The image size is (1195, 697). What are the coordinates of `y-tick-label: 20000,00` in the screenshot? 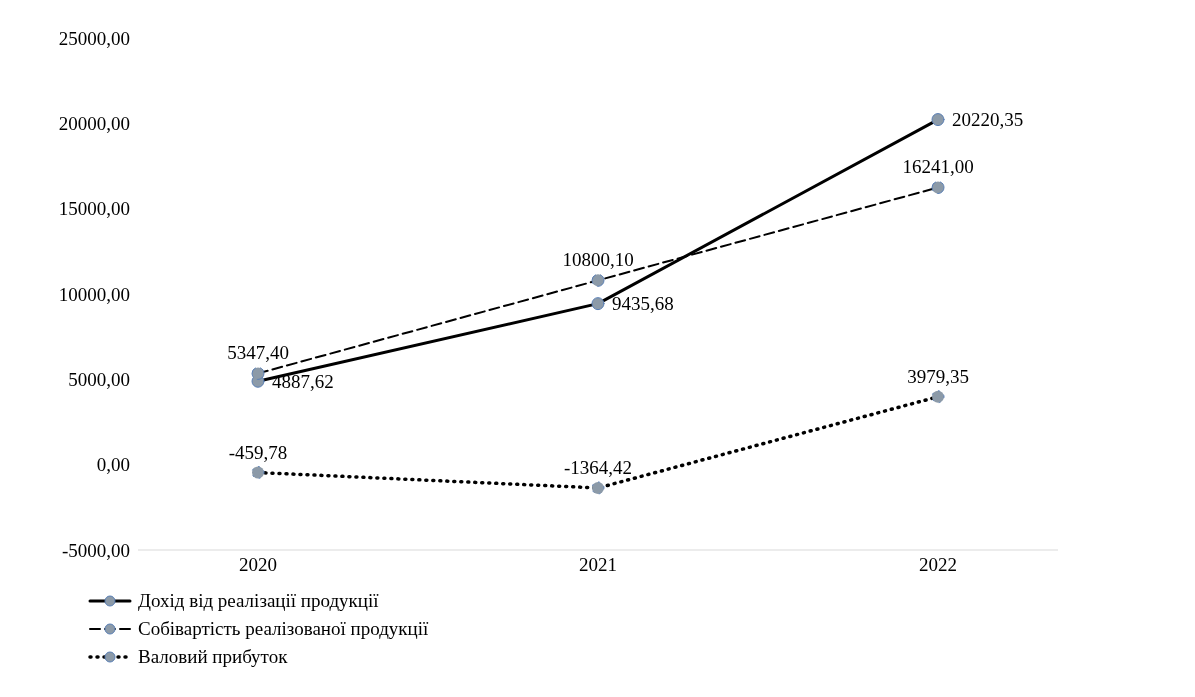 It's located at (94, 124).